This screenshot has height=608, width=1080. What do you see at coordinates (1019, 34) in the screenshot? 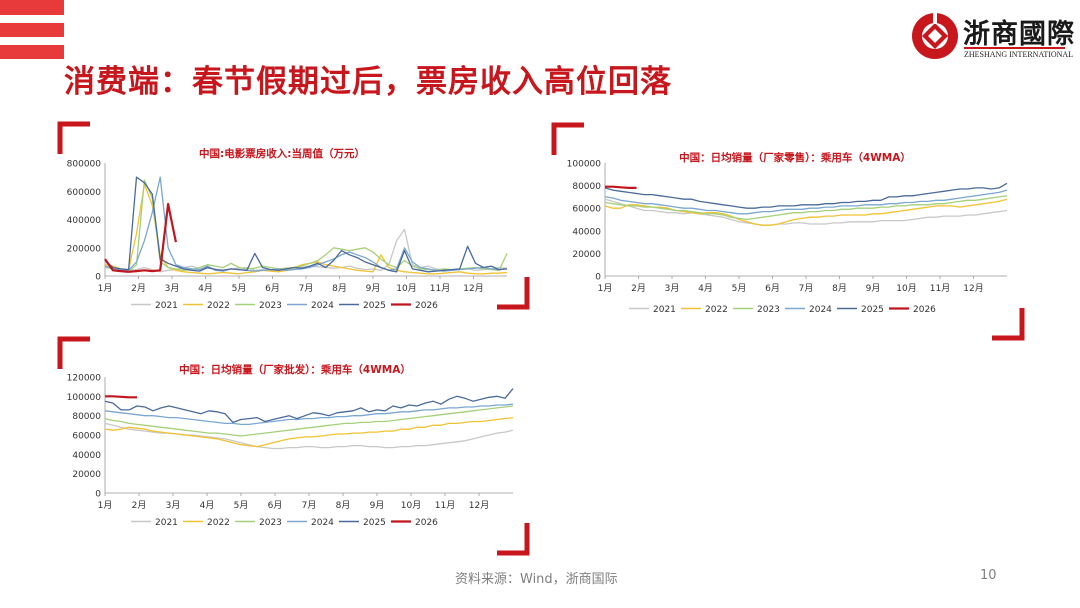
I see `logo-name: 浙商國際` at bounding box center [1019, 34].